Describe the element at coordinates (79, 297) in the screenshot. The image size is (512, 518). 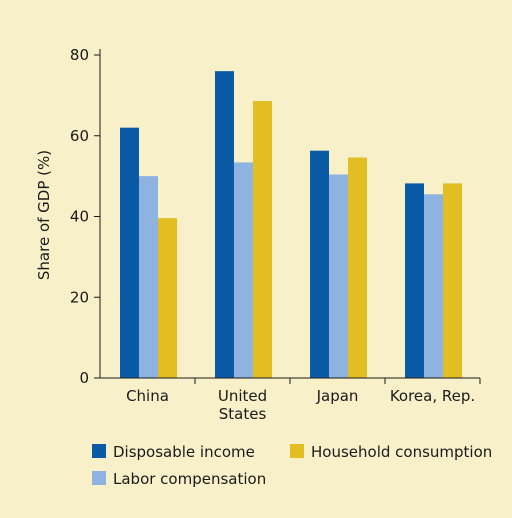
I see `y-tick-label: 20` at that location.